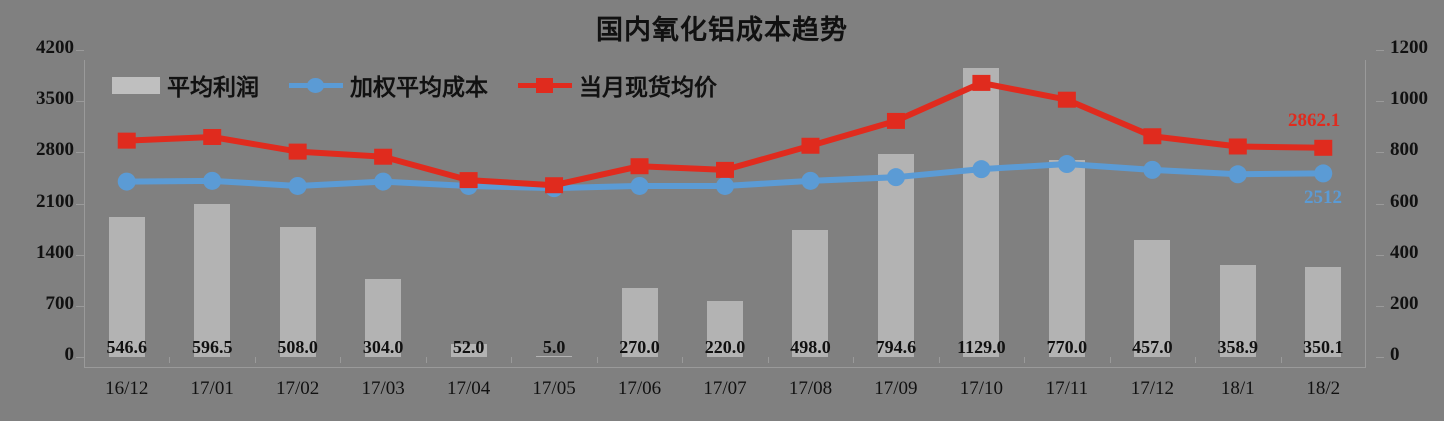  What do you see at coordinates (126, 347) in the screenshot?
I see `bar-value-label-16/12: 546.6` at bounding box center [126, 347].